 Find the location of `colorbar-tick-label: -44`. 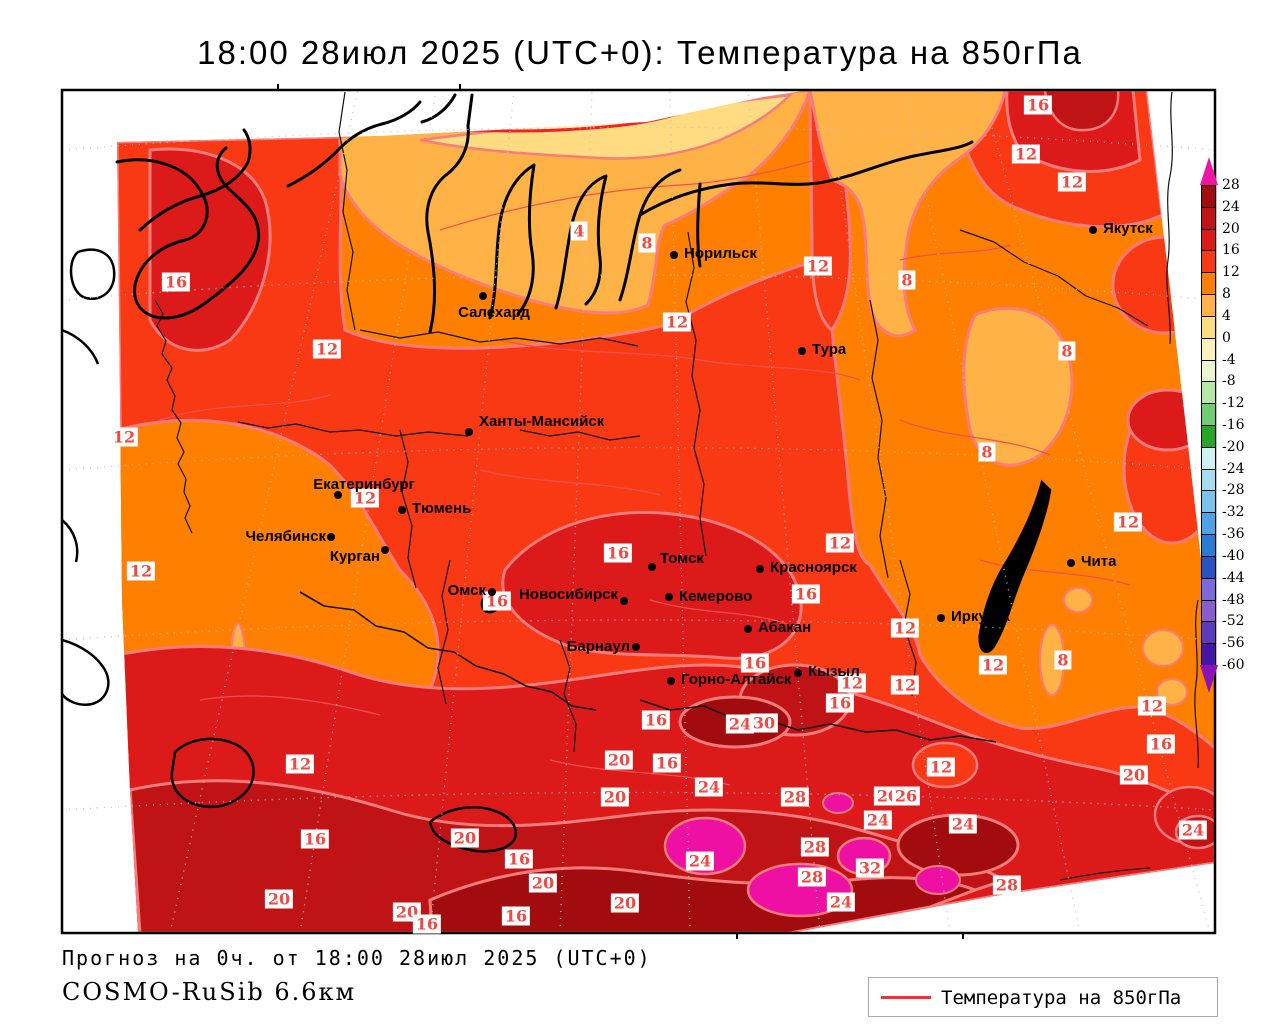

colorbar-tick-label: -44 is located at coordinates (1233, 577).